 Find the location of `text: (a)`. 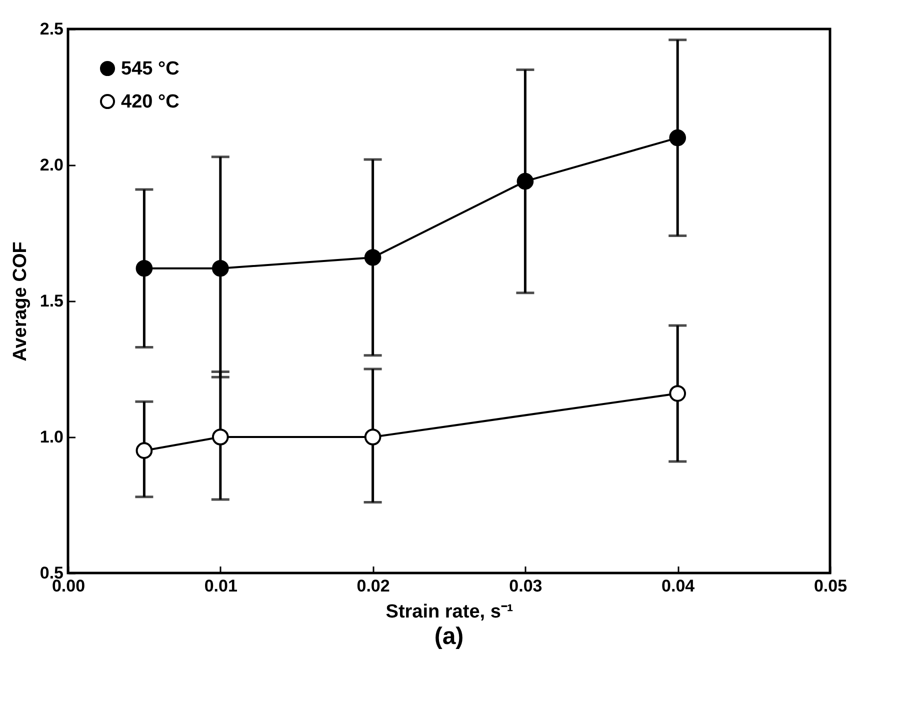

text: (a) is located at coordinates (449, 636).